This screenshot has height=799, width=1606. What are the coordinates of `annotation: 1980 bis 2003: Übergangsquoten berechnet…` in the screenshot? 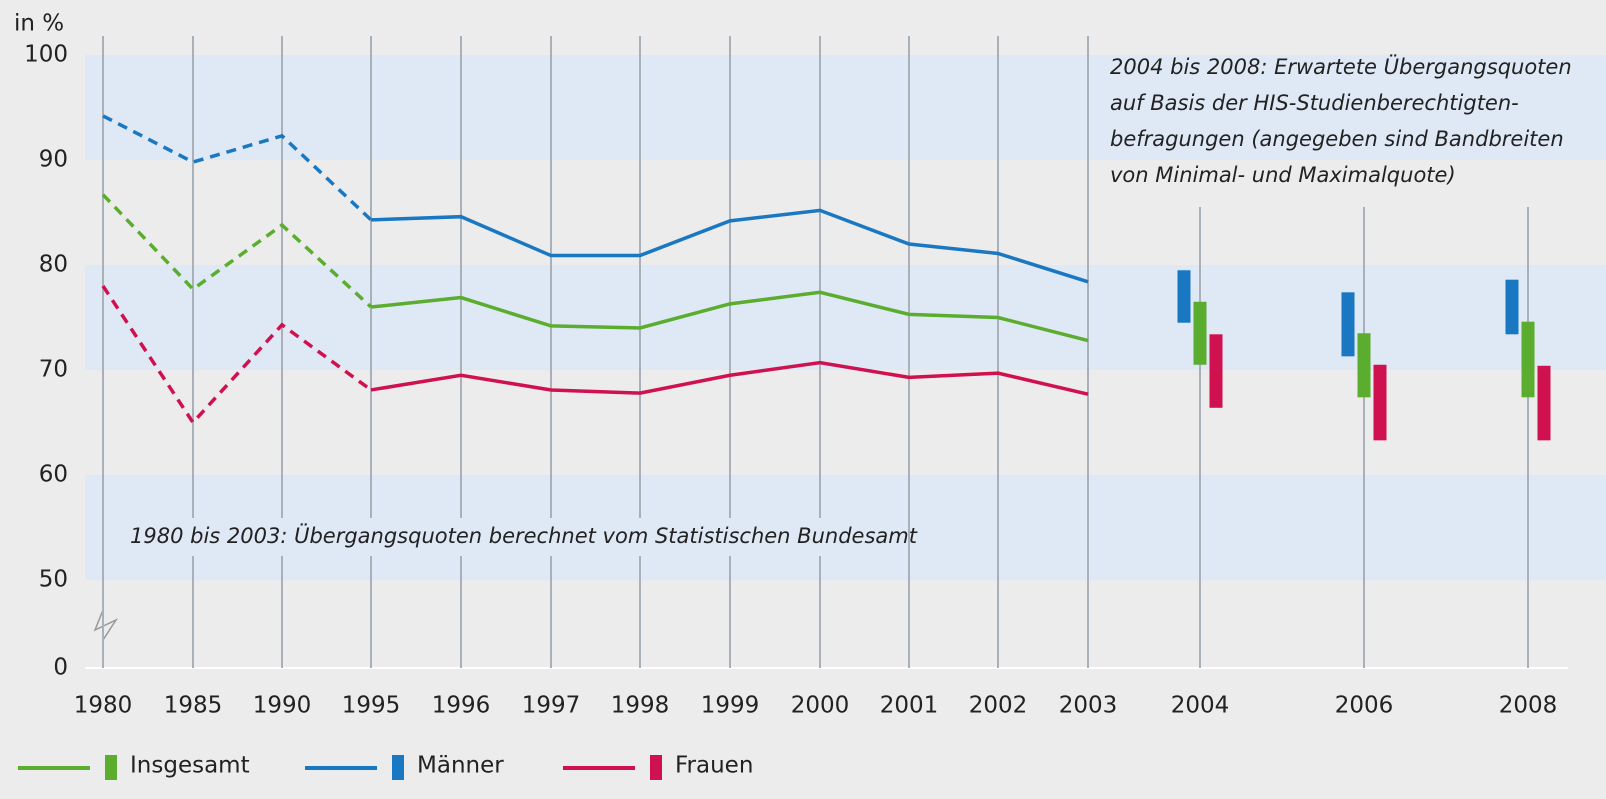 It's located at (524, 535).